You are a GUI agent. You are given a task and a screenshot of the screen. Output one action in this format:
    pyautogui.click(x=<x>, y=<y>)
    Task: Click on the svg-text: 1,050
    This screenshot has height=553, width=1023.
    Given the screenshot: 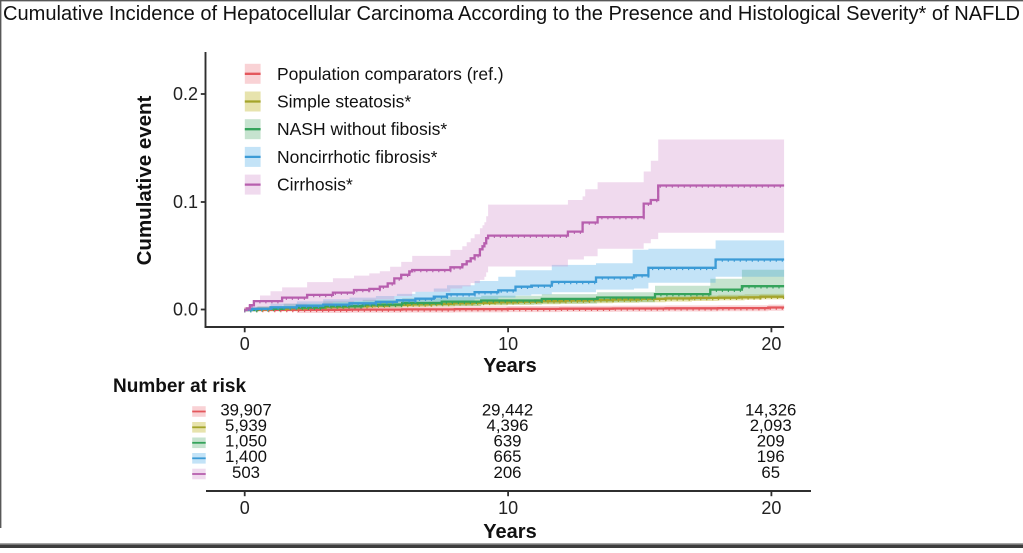 What is the action you would take?
    pyautogui.click(x=246, y=441)
    